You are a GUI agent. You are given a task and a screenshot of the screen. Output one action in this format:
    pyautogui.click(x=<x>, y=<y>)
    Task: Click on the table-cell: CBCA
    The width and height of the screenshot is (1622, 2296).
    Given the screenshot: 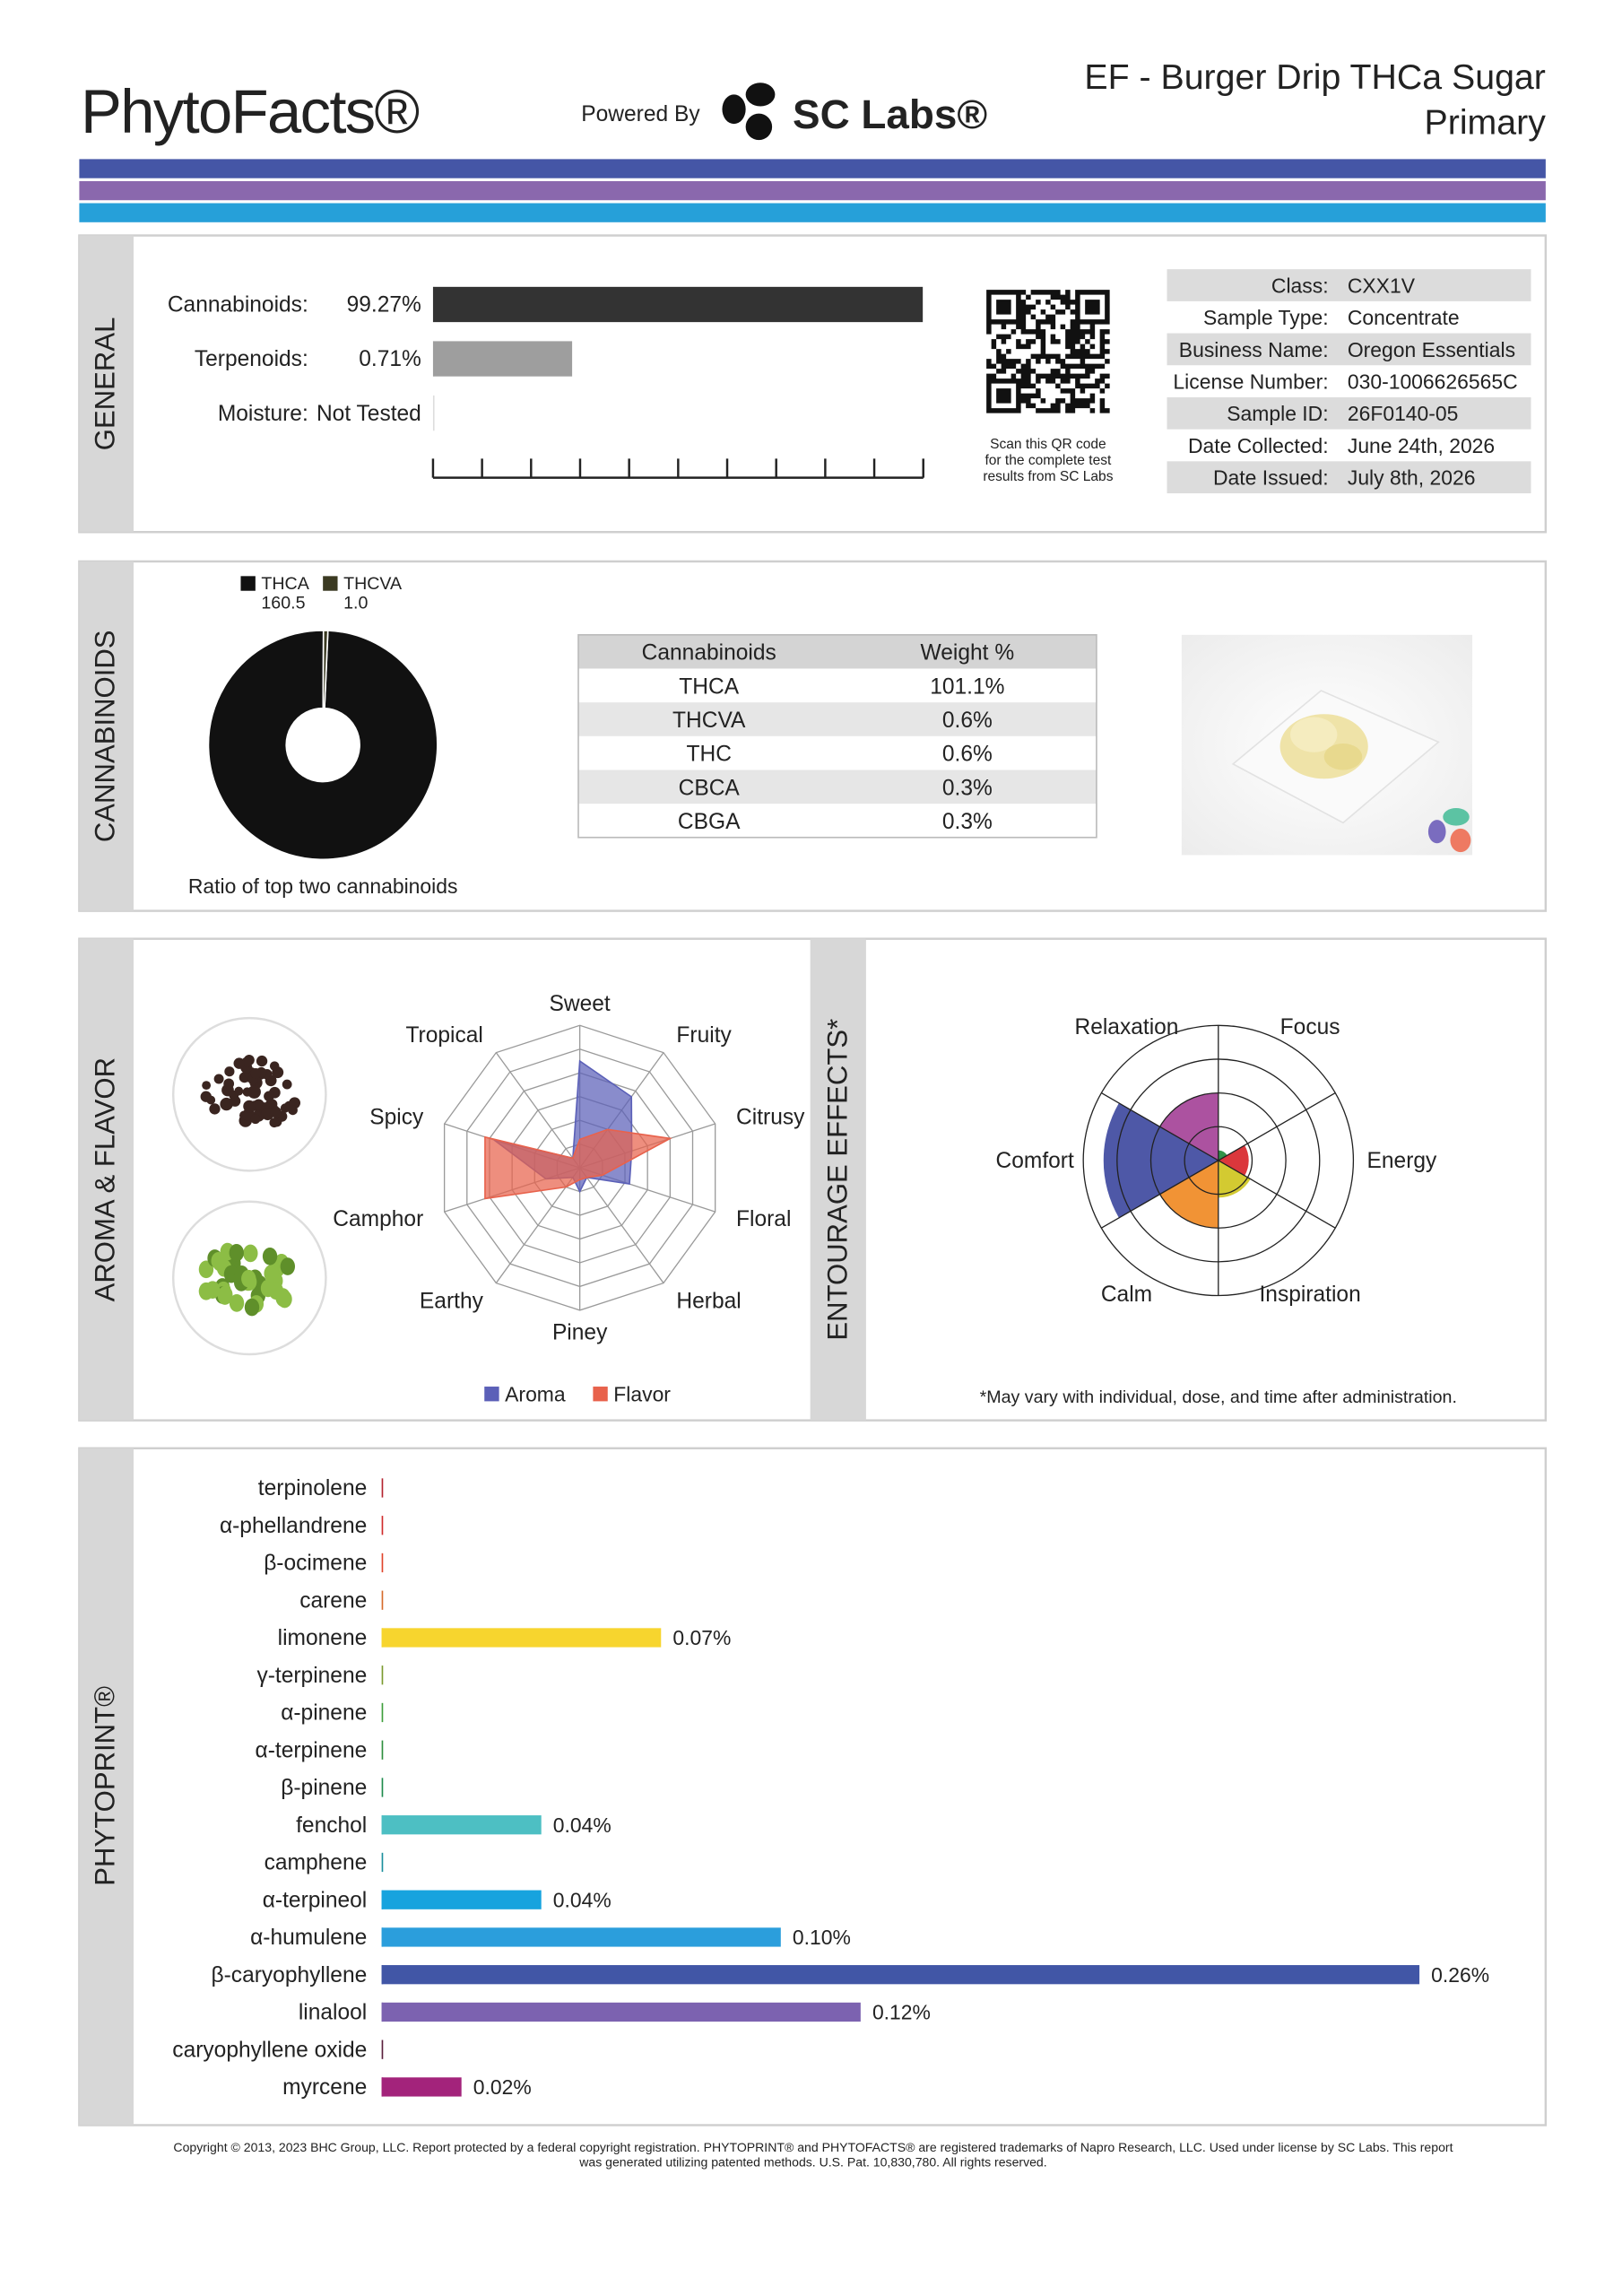 What is the action you would take?
    pyautogui.click(x=710, y=788)
    